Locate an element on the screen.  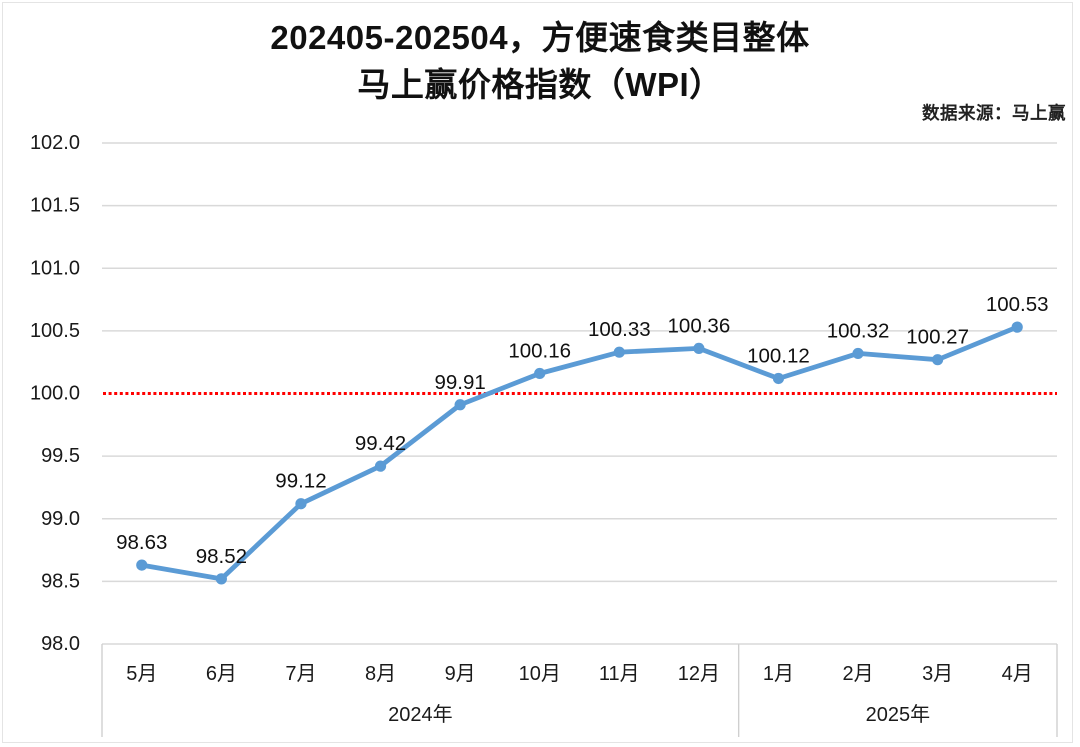
data-point-label: 100.33 is located at coordinates (619, 329).